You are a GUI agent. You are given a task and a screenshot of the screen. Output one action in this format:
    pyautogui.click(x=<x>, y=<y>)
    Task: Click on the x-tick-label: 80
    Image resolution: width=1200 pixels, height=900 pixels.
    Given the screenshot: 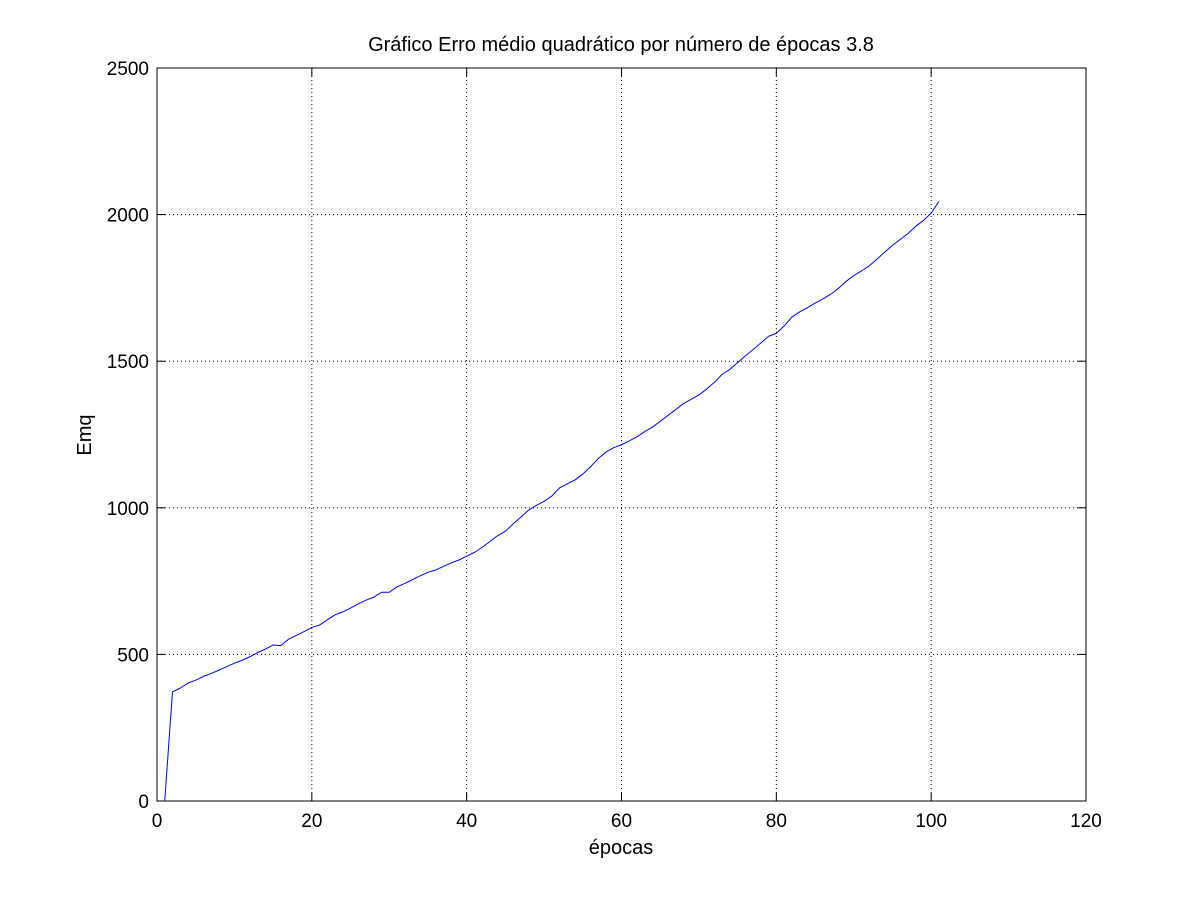 What is the action you would take?
    pyautogui.click(x=776, y=821)
    